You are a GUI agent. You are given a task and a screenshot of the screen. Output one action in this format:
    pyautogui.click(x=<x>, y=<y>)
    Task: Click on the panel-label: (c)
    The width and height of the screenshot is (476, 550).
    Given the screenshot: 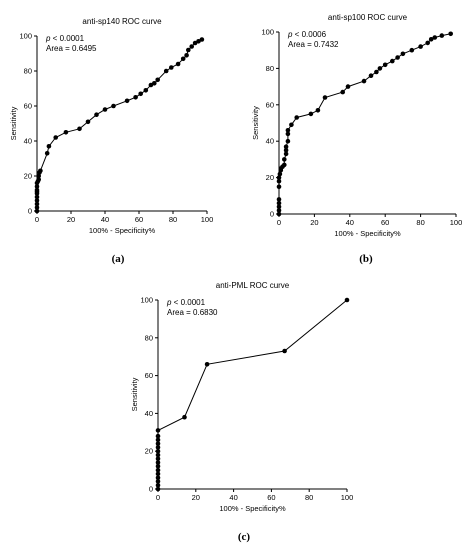 What is the action you would take?
    pyautogui.click(x=244, y=537)
    